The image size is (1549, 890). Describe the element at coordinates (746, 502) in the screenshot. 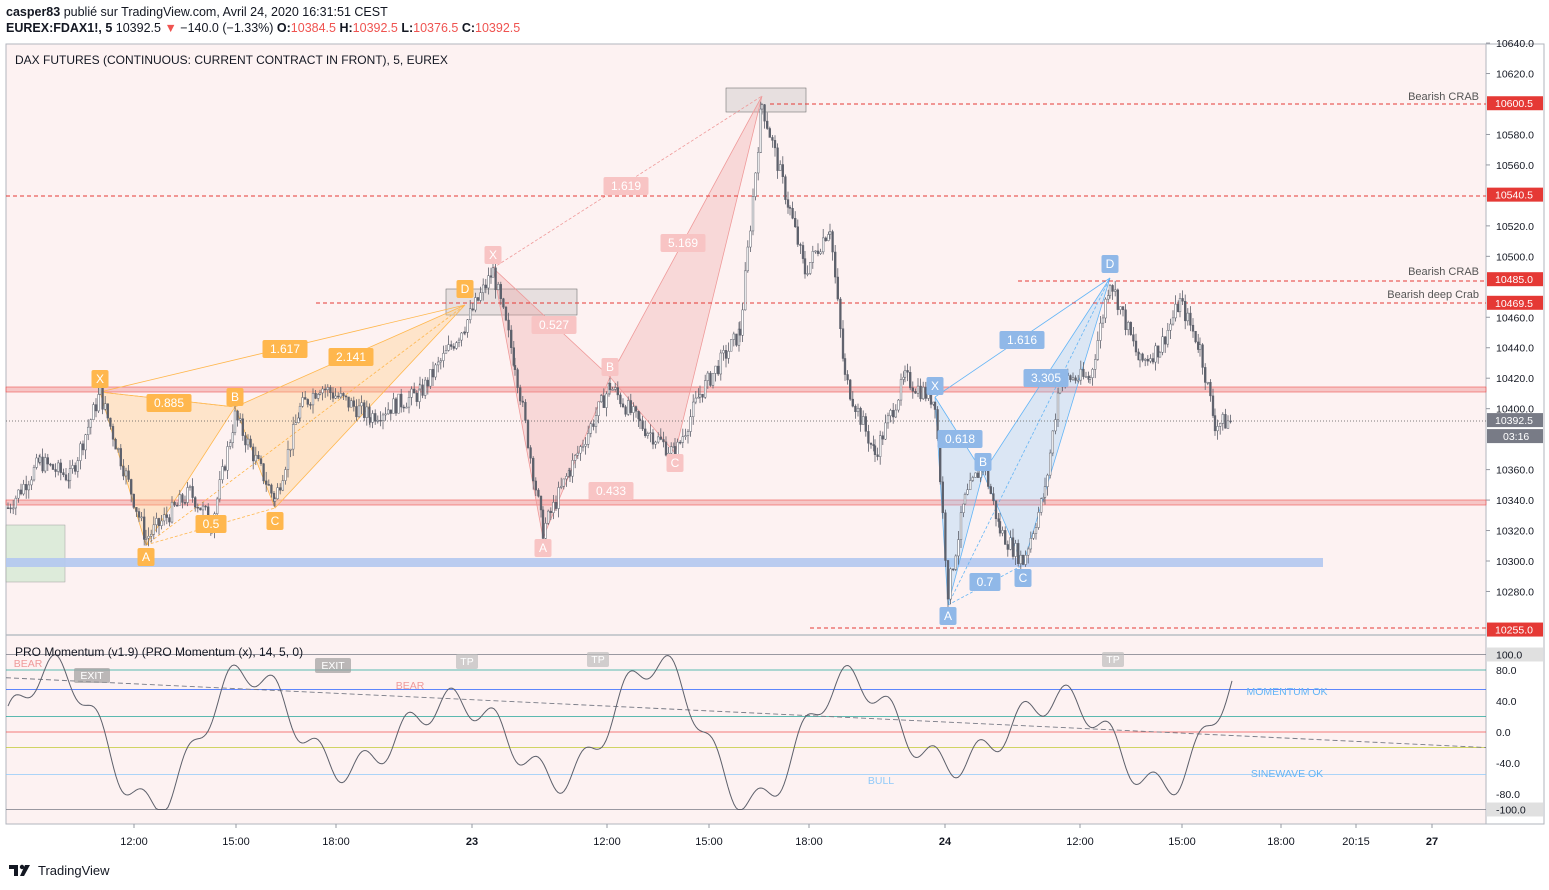

I see `support-zone-red` at that location.